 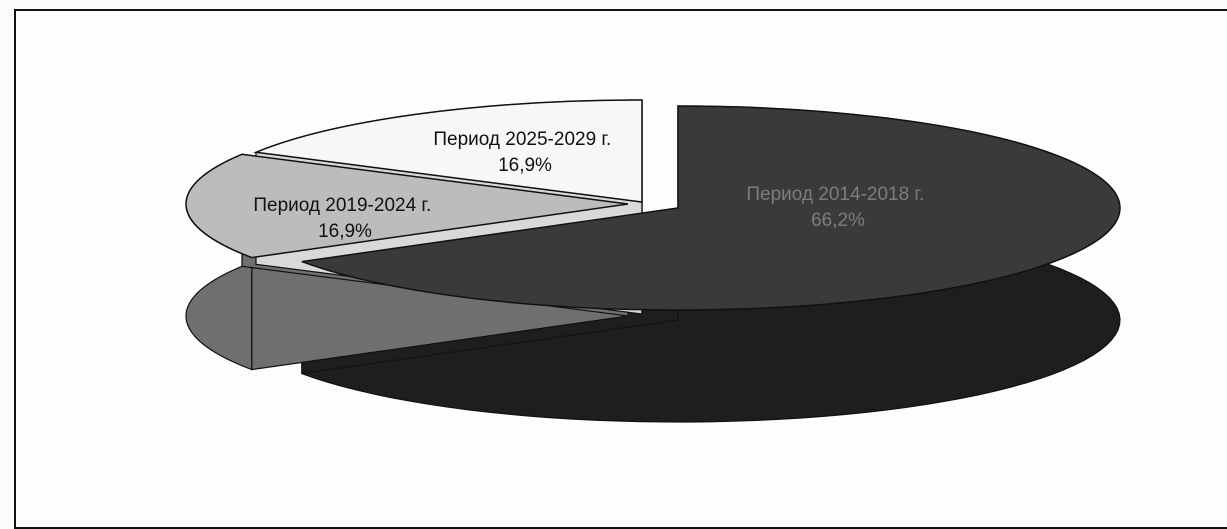 What do you see at coordinates (837, 207) in the screenshot?
I see `slice-label-2014-2018: Период 2014-2018 г. 66,2%` at bounding box center [837, 207].